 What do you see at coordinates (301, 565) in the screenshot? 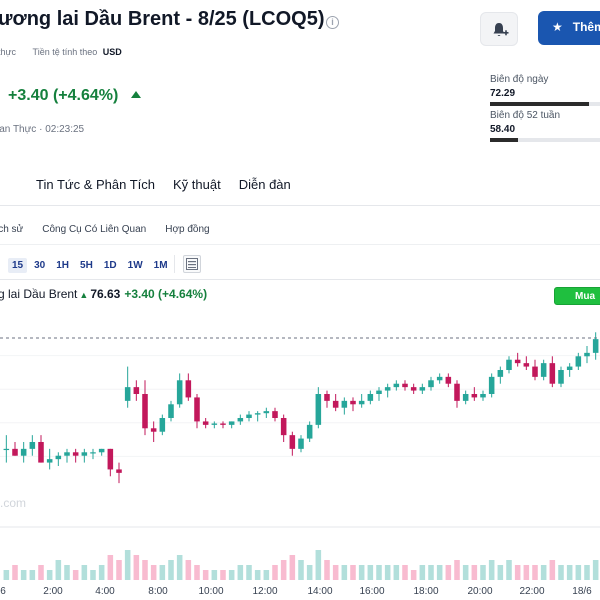
I see `volume-bars` at bounding box center [301, 565].